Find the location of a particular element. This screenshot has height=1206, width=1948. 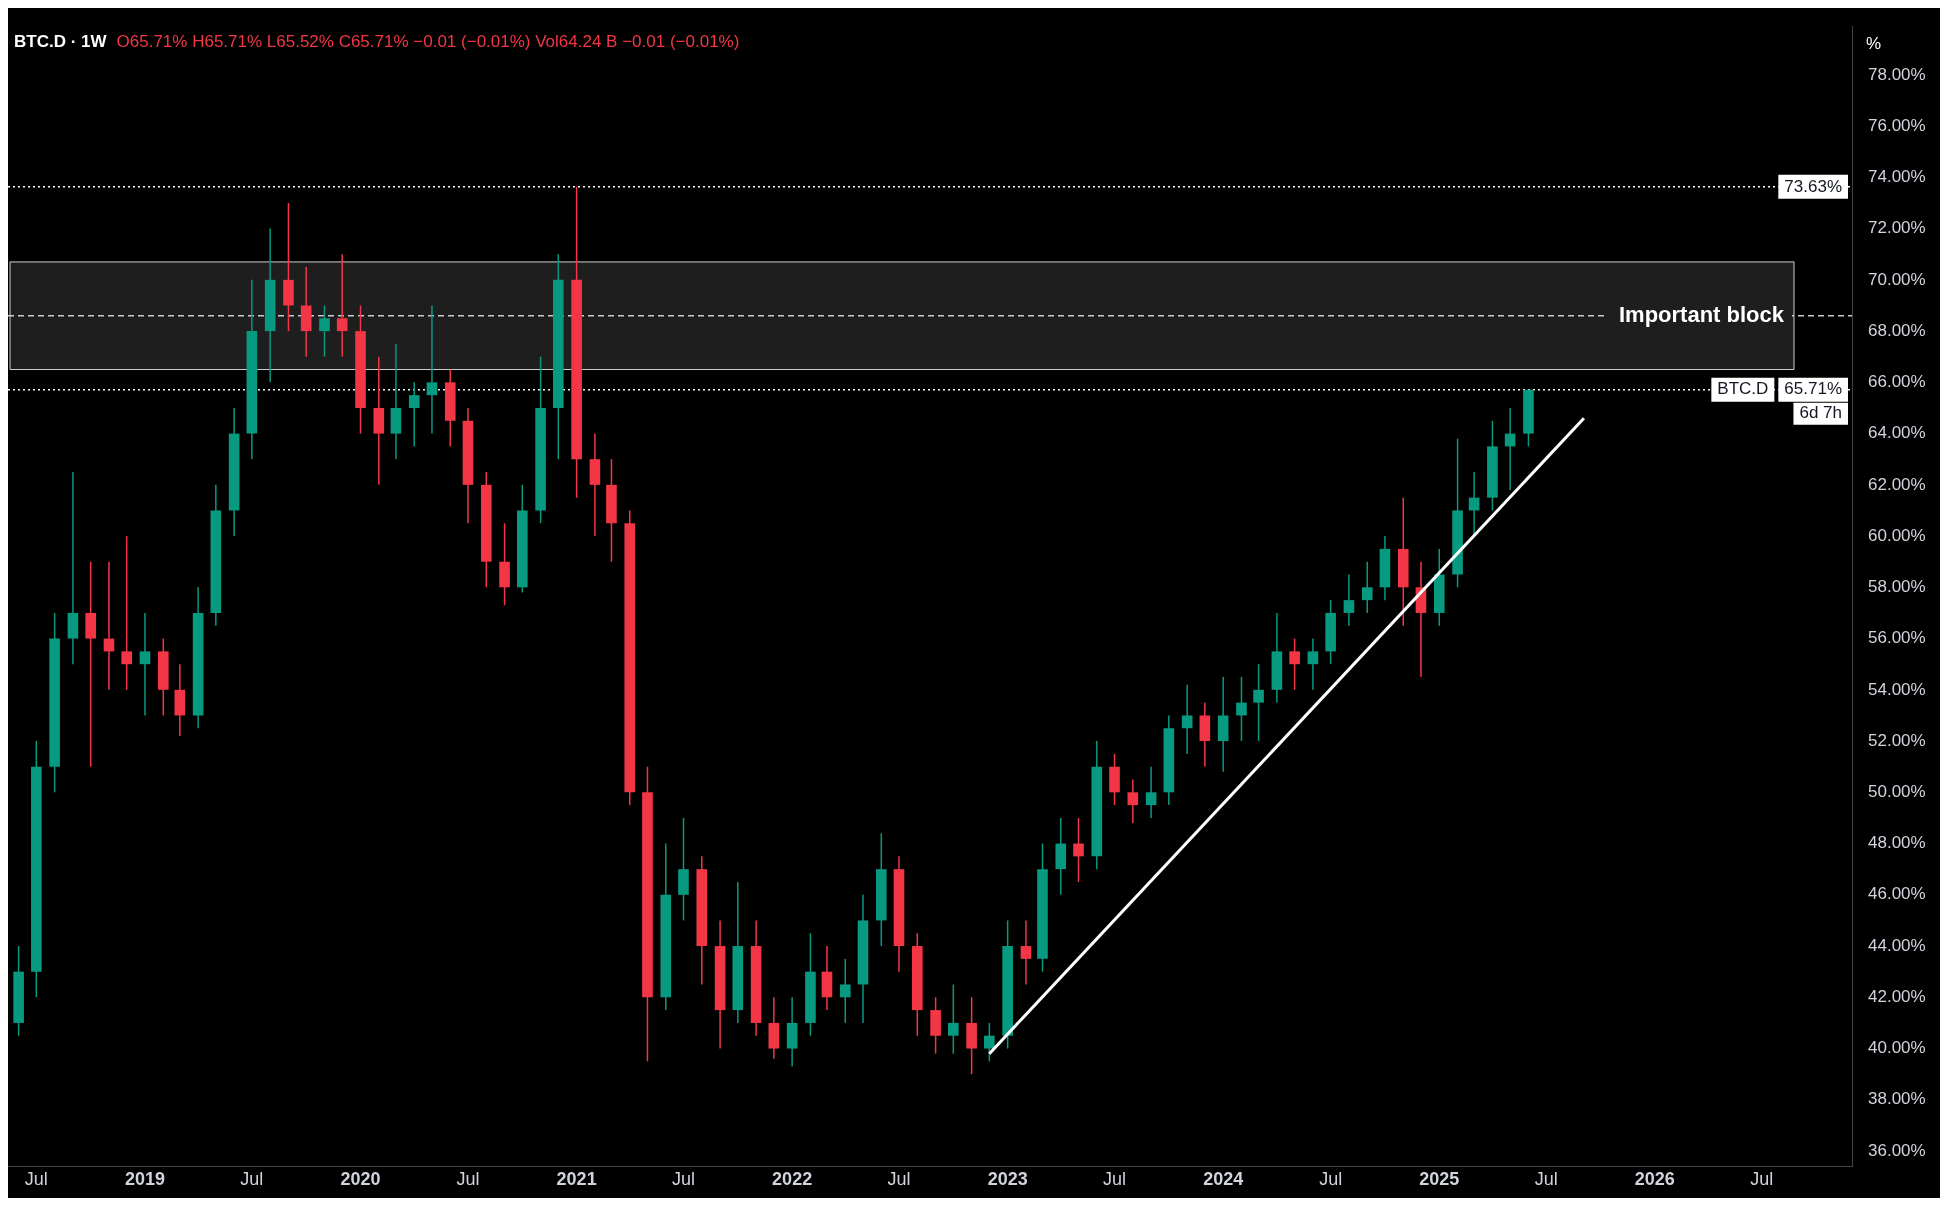

band-label: Important block is located at coordinates (1701, 314).